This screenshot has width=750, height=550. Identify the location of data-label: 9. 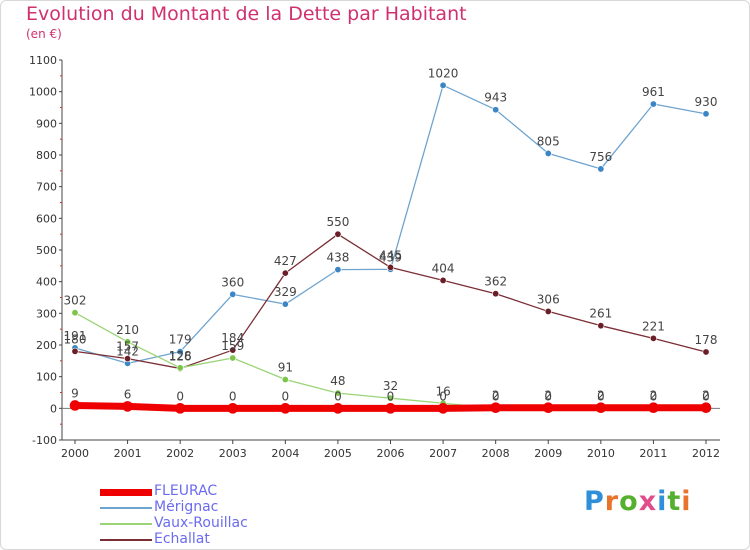
(75, 393).